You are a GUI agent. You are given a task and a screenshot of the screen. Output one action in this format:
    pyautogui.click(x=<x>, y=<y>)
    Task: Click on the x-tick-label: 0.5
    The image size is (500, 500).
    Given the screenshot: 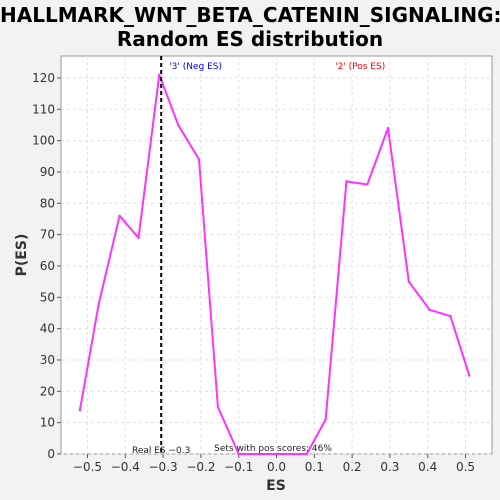 What is the action you would take?
    pyautogui.click(x=465, y=467)
    